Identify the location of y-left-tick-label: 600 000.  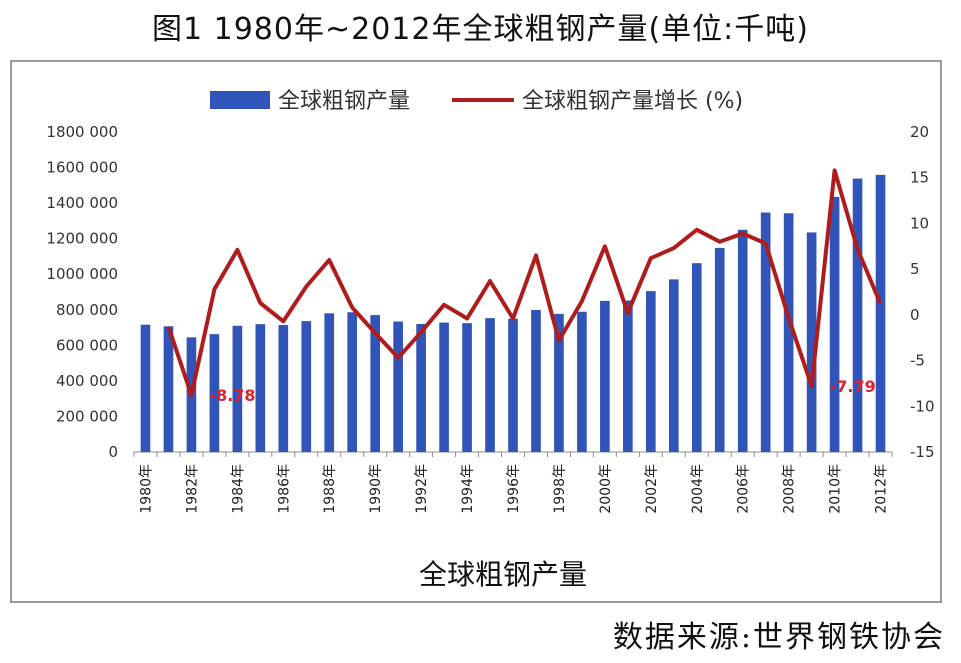
(87, 345).